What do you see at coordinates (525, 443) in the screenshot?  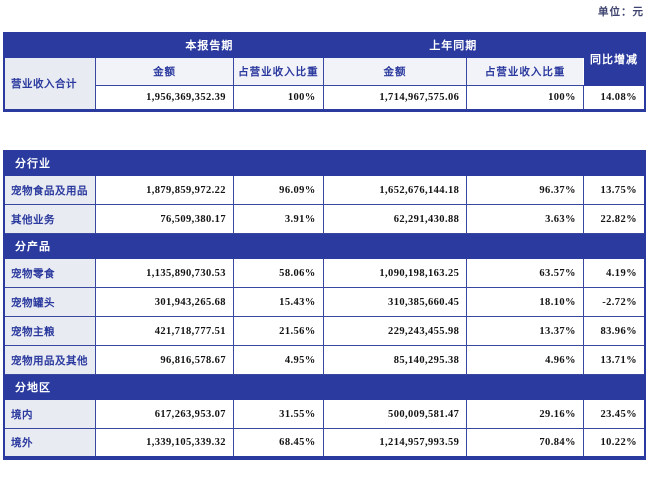 I see `cell-share-prior: 70.84%` at bounding box center [525, 443].